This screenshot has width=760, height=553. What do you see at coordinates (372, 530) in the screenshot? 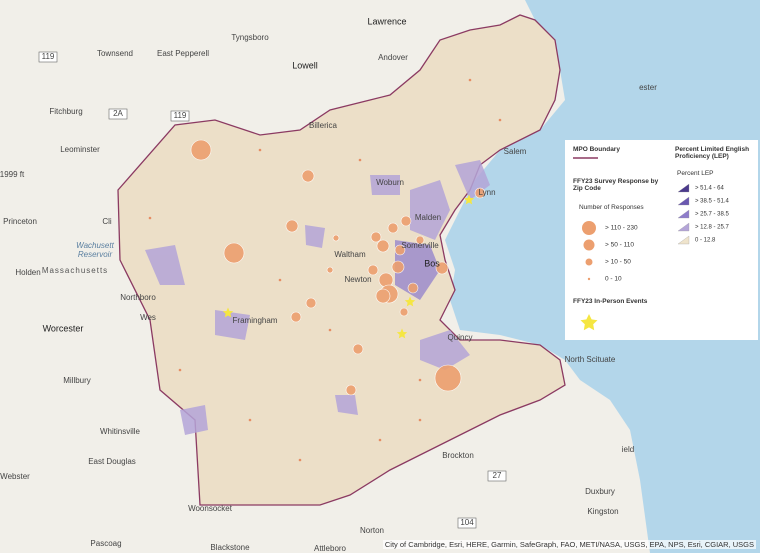
I see `place-label: Norton` at bounding box center [372, 530].